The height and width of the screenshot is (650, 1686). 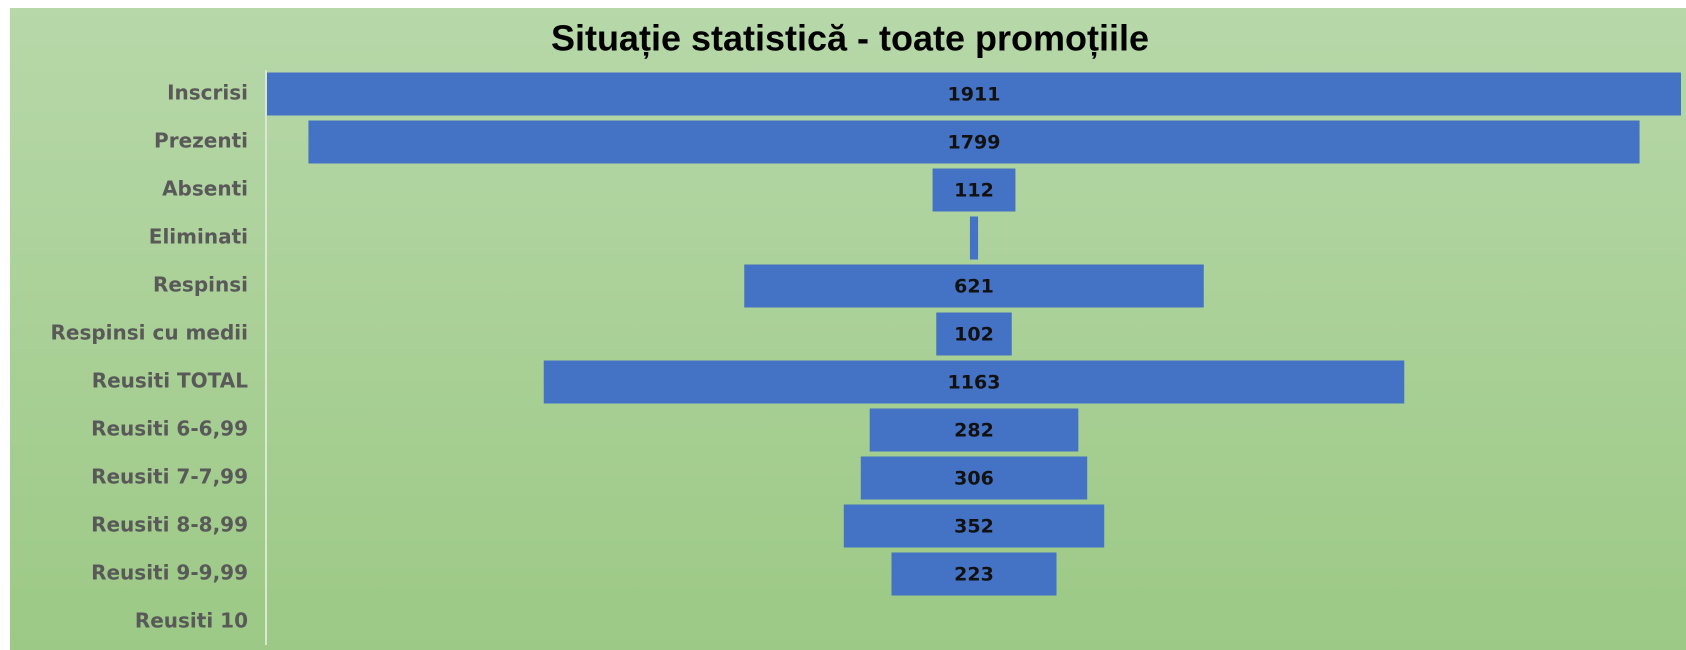 I want to click on category-label: Reusiti 9-9,99, so click(x=169, y=573).